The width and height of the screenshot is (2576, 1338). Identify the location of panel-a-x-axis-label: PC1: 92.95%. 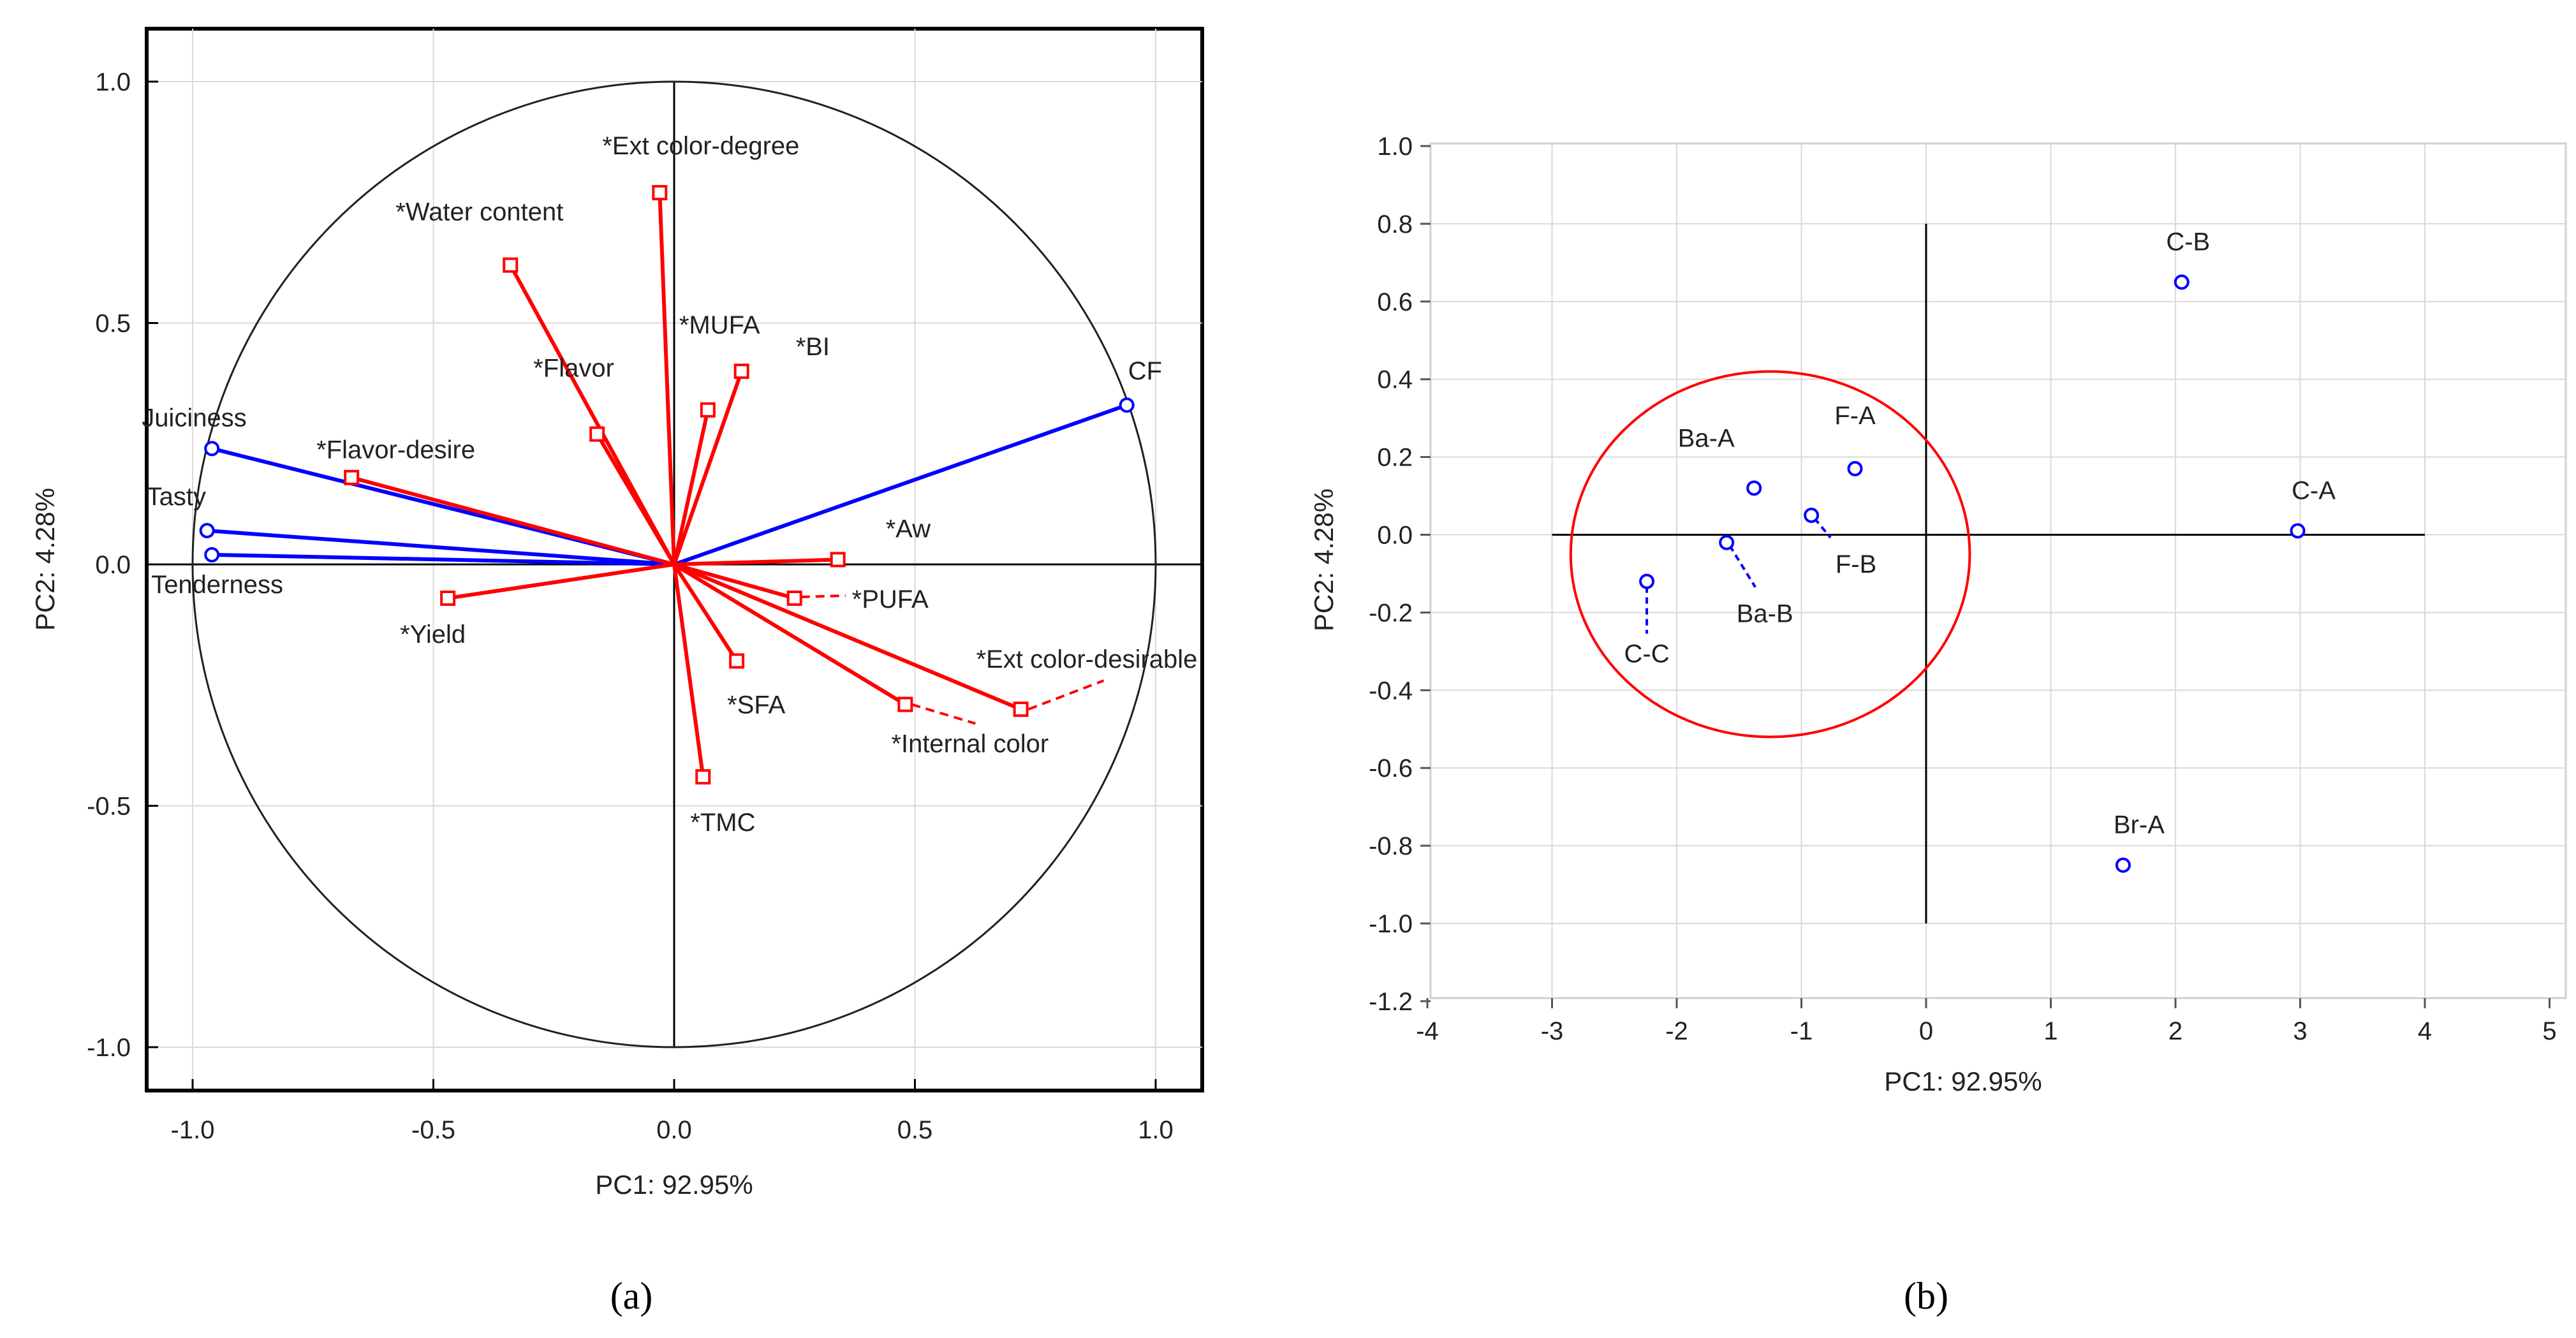
(674, 1185).